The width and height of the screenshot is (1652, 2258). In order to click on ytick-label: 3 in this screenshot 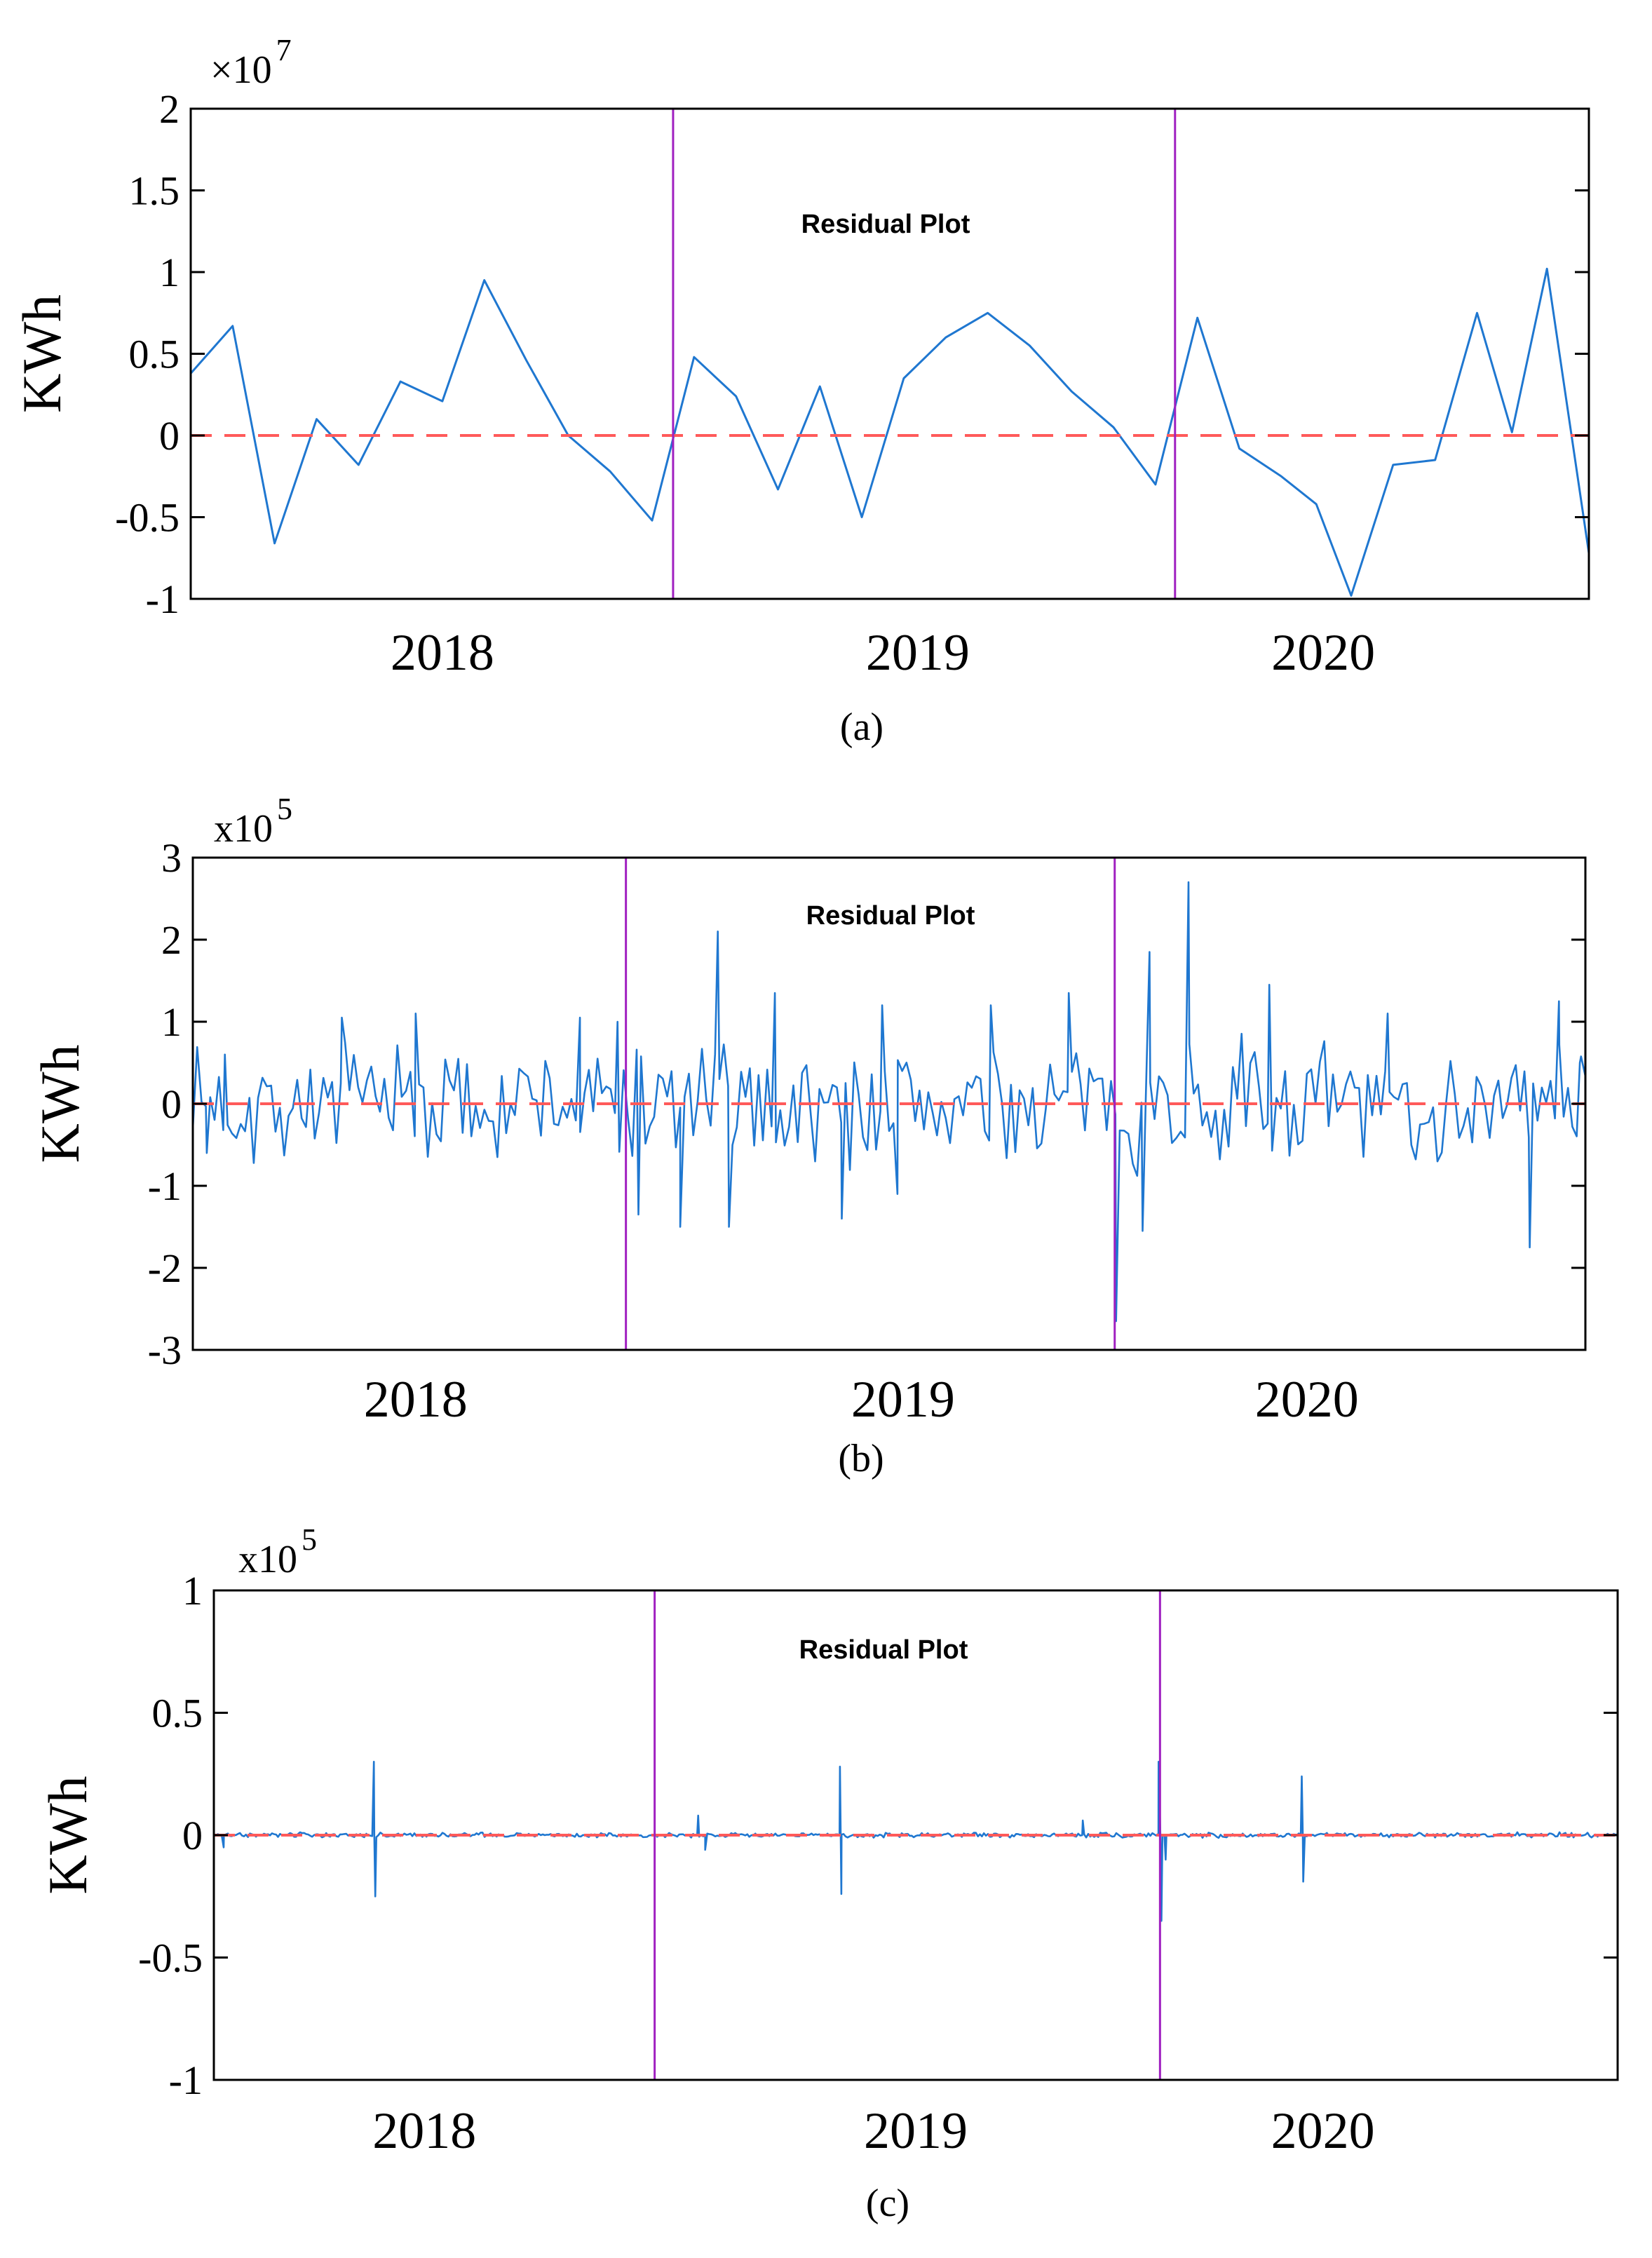, I will do `click(171, 858)`.